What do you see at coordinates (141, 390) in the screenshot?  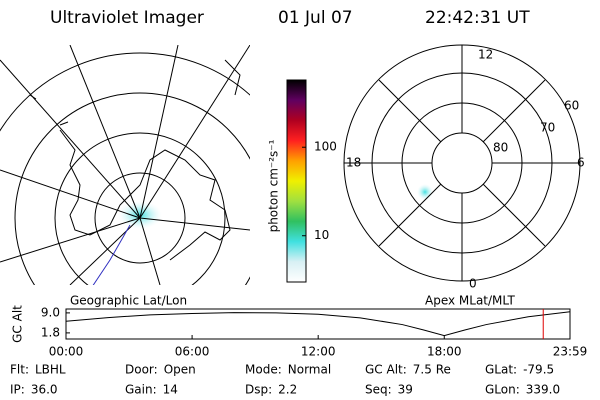 I see `field-key: Gain:` at bounding box center [141, 390].